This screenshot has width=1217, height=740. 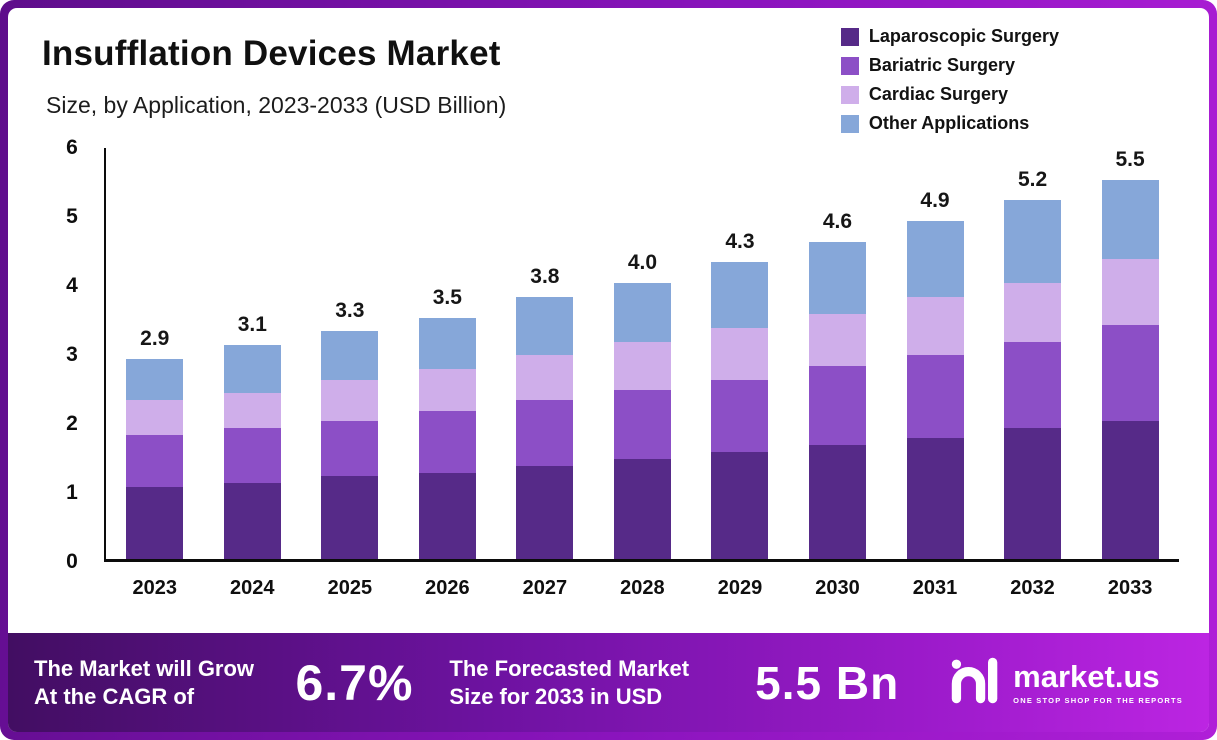 I want to click on segment-2030-cardiac-surgery, so click(x=837, y=340).